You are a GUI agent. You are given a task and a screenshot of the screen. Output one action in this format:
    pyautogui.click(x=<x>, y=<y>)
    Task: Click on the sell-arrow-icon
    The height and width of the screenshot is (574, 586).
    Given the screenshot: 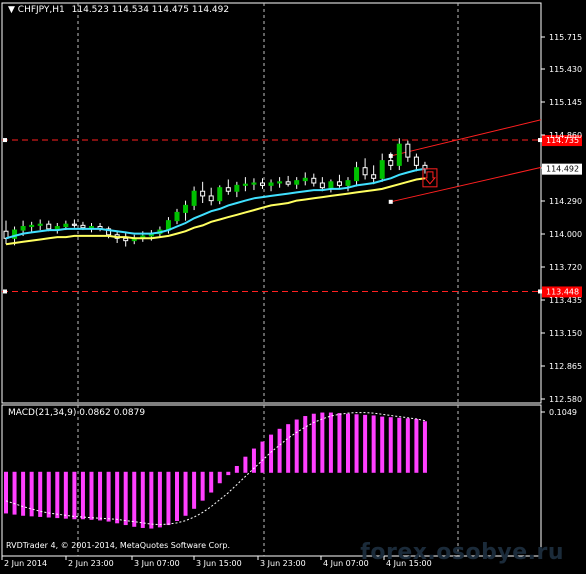 What is the action you would take?
    pyautogui.click(x=430, y=178)
    